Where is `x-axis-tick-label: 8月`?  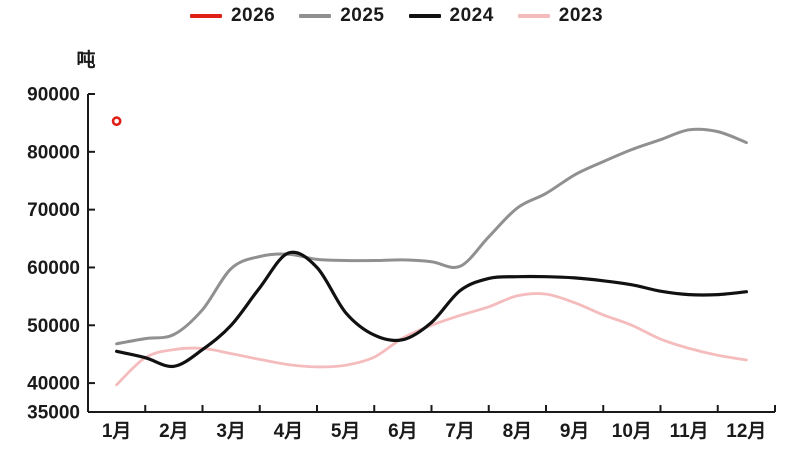
x-axis-tick-label: 8月 is located at coordinates (518, 431).